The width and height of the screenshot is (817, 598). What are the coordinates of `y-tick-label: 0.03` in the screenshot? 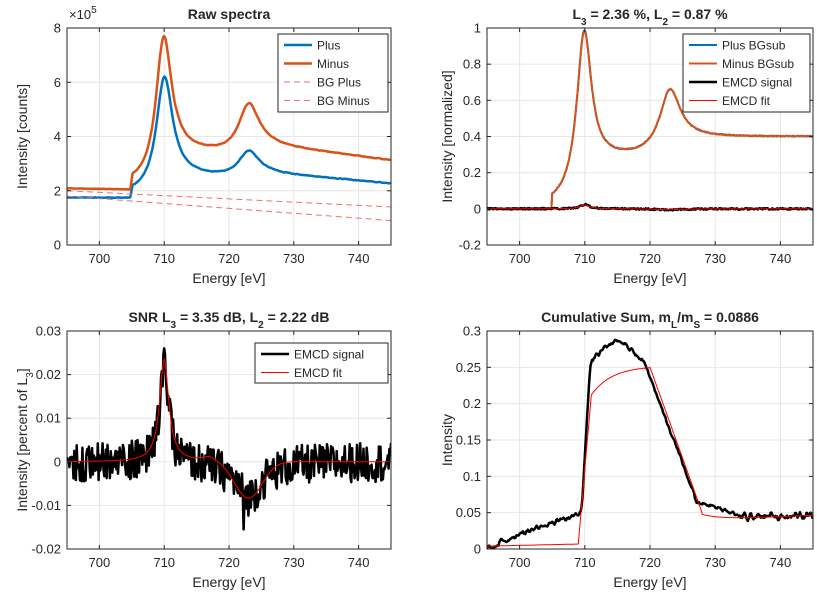 It's located at (48, 331).